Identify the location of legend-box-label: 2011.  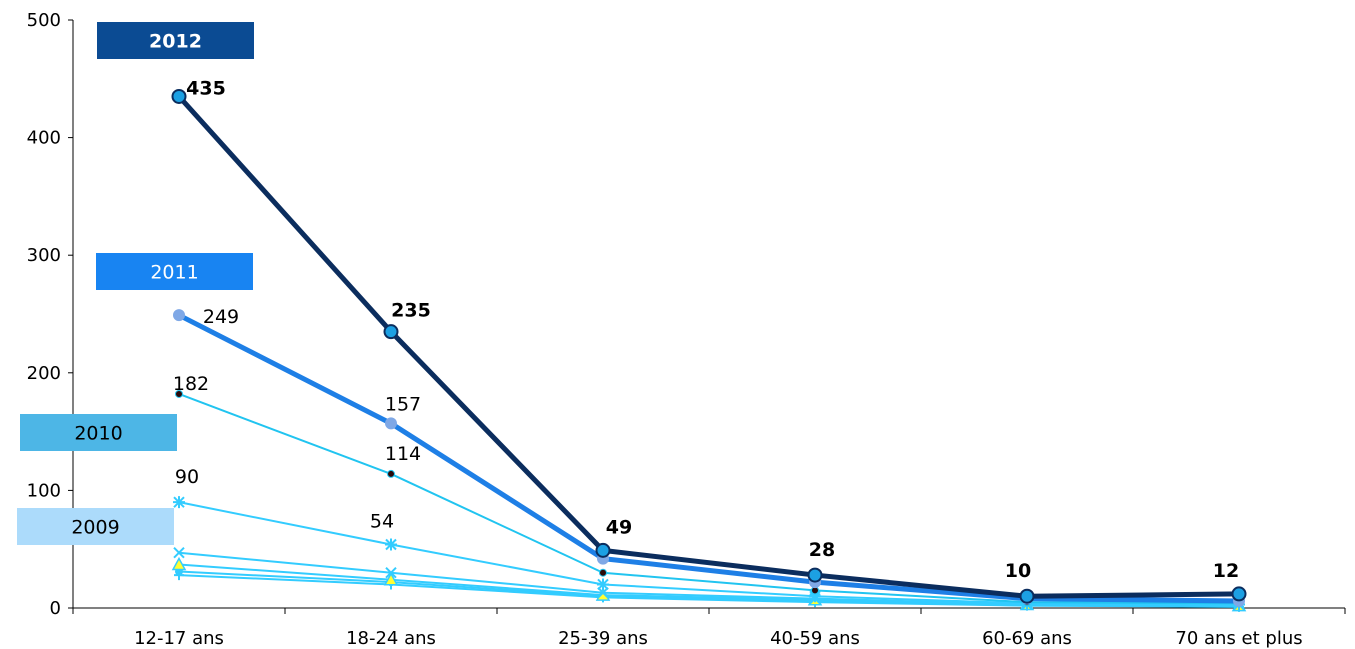
(174, 273).